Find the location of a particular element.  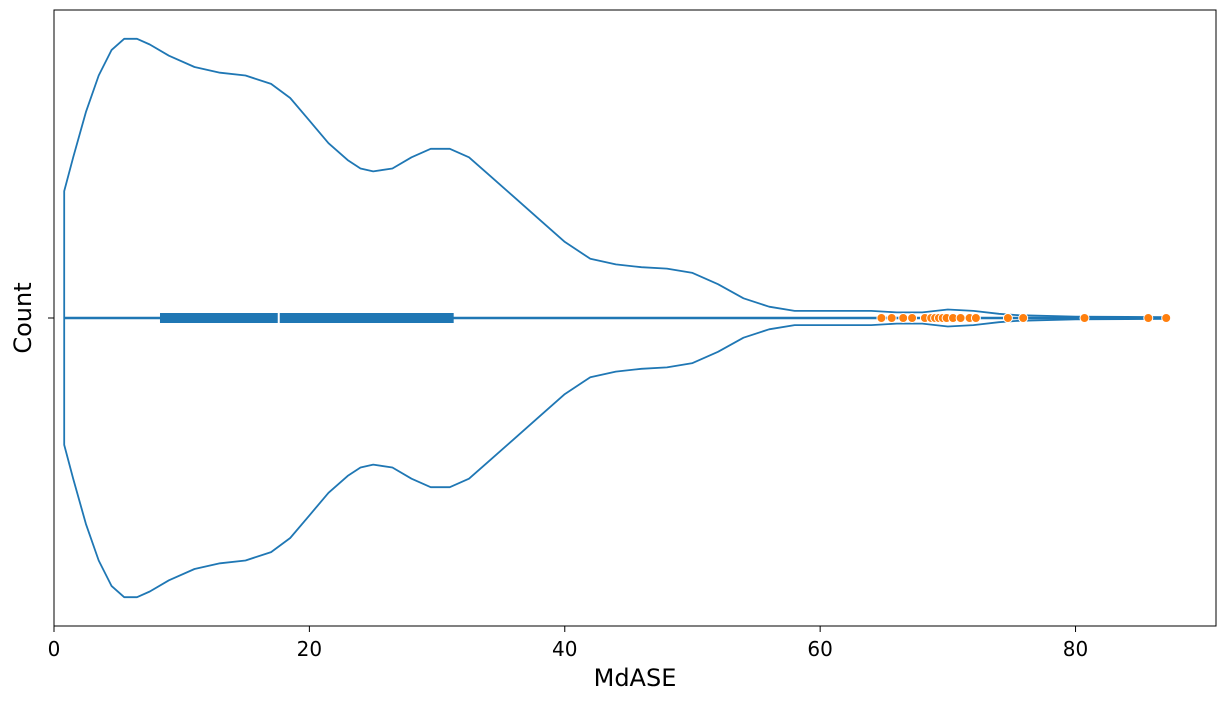

x-tick-label: 20 is located at coordinates (309, 649).